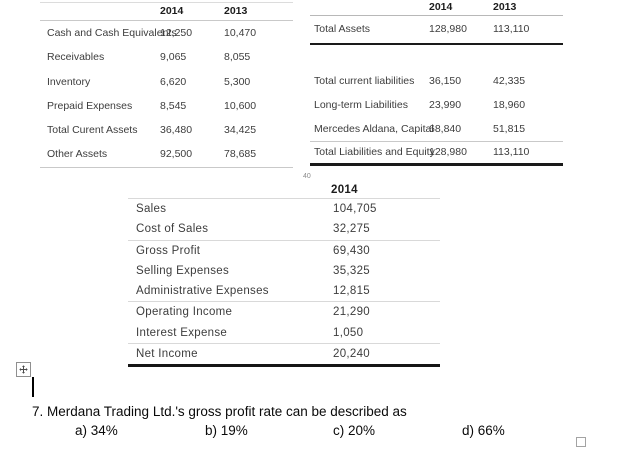  What do you see at coordinates (348, 332) in the screenshot?
I see `value-2014: 1,050` at bounding box center [348, 332].